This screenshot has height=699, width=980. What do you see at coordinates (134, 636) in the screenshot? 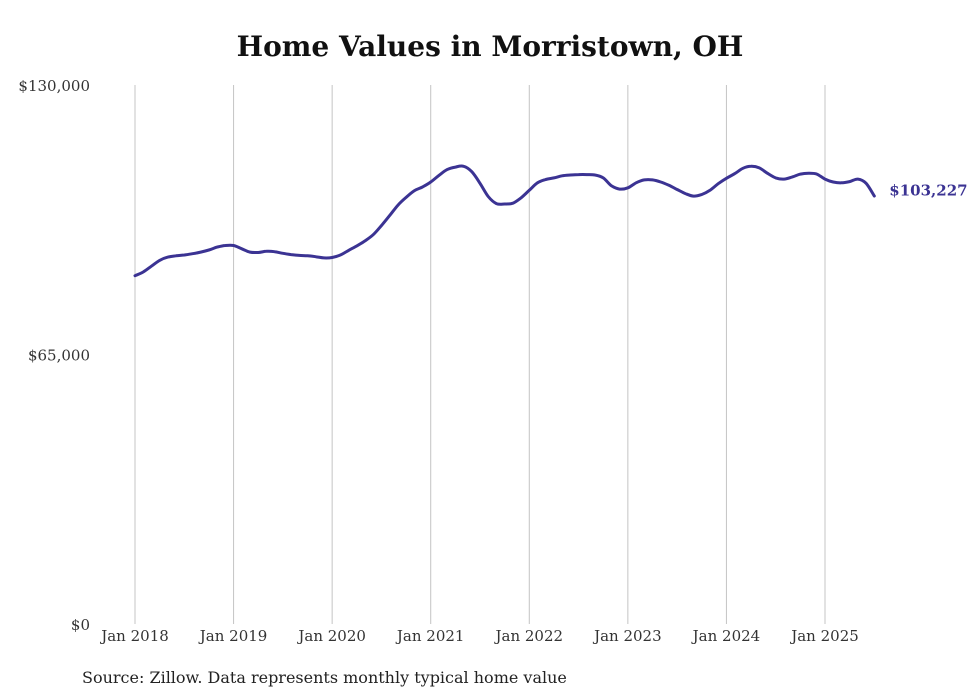
I see `x-tick-label: Jan 2018` at bounding box center [134, 636].